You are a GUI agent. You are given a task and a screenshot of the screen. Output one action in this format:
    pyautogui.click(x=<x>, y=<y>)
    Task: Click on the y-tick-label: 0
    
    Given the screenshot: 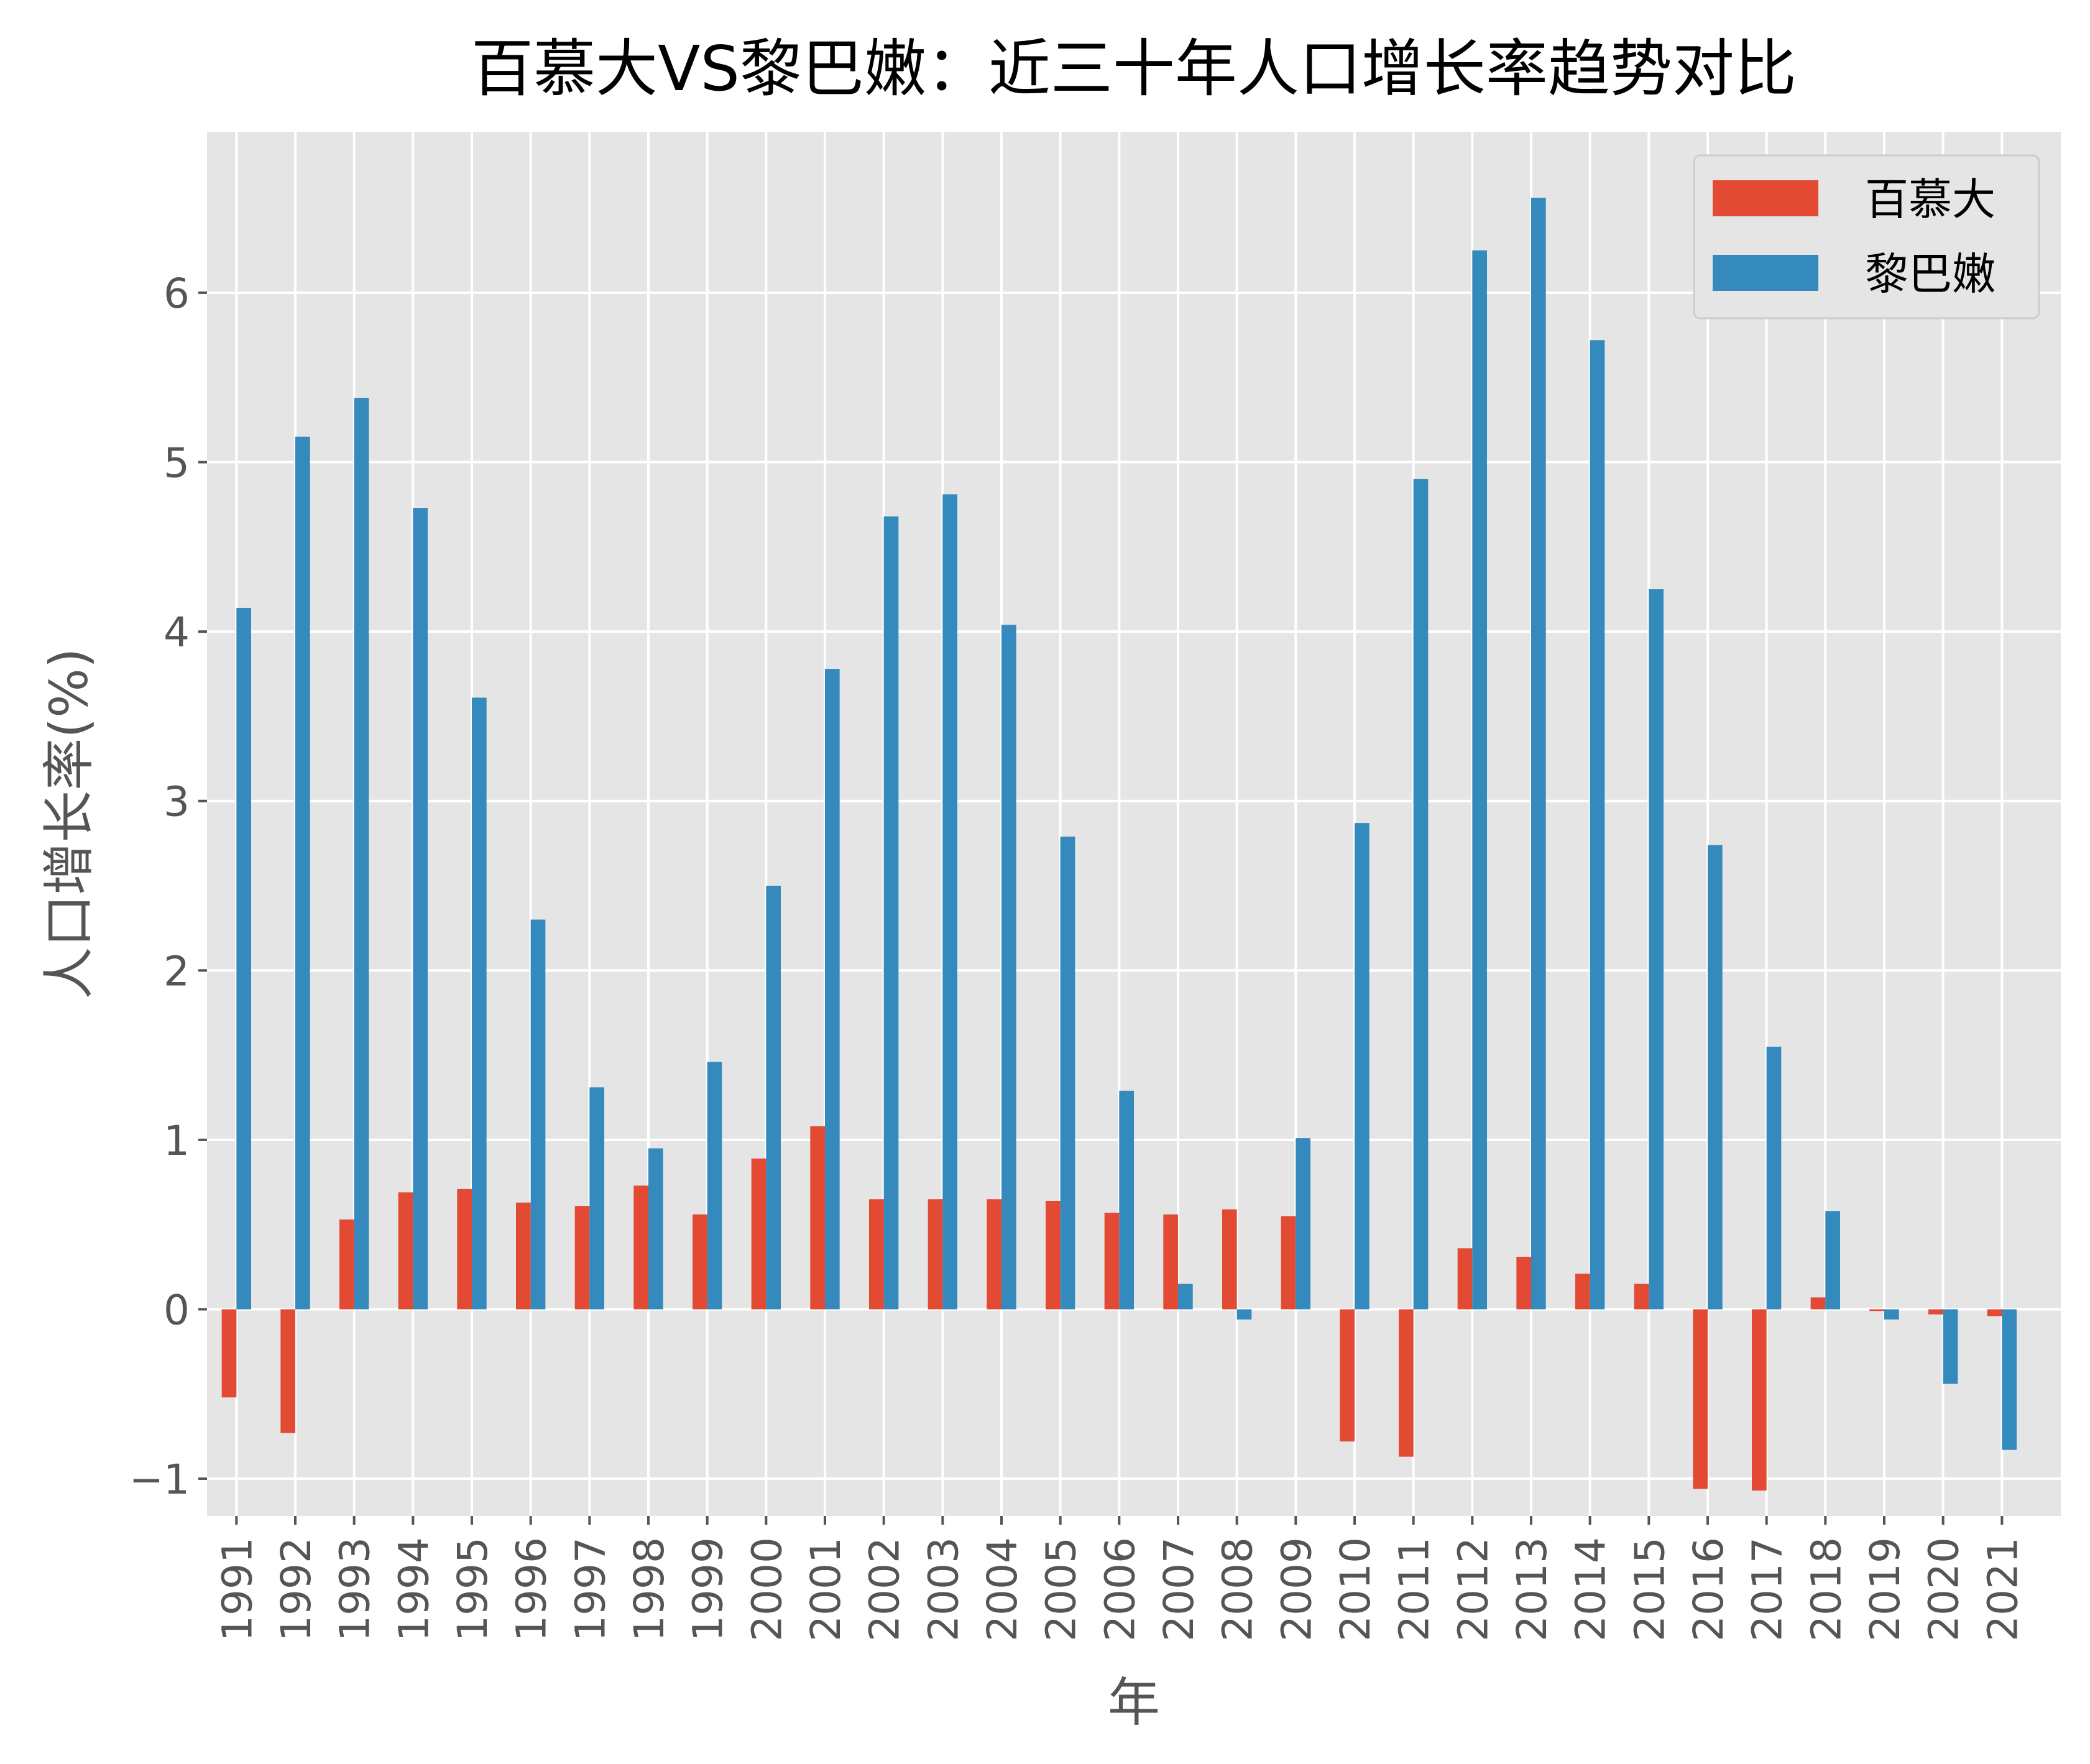 What is the action you would take?
    pyautogui.click(x=176, y=1310)
    